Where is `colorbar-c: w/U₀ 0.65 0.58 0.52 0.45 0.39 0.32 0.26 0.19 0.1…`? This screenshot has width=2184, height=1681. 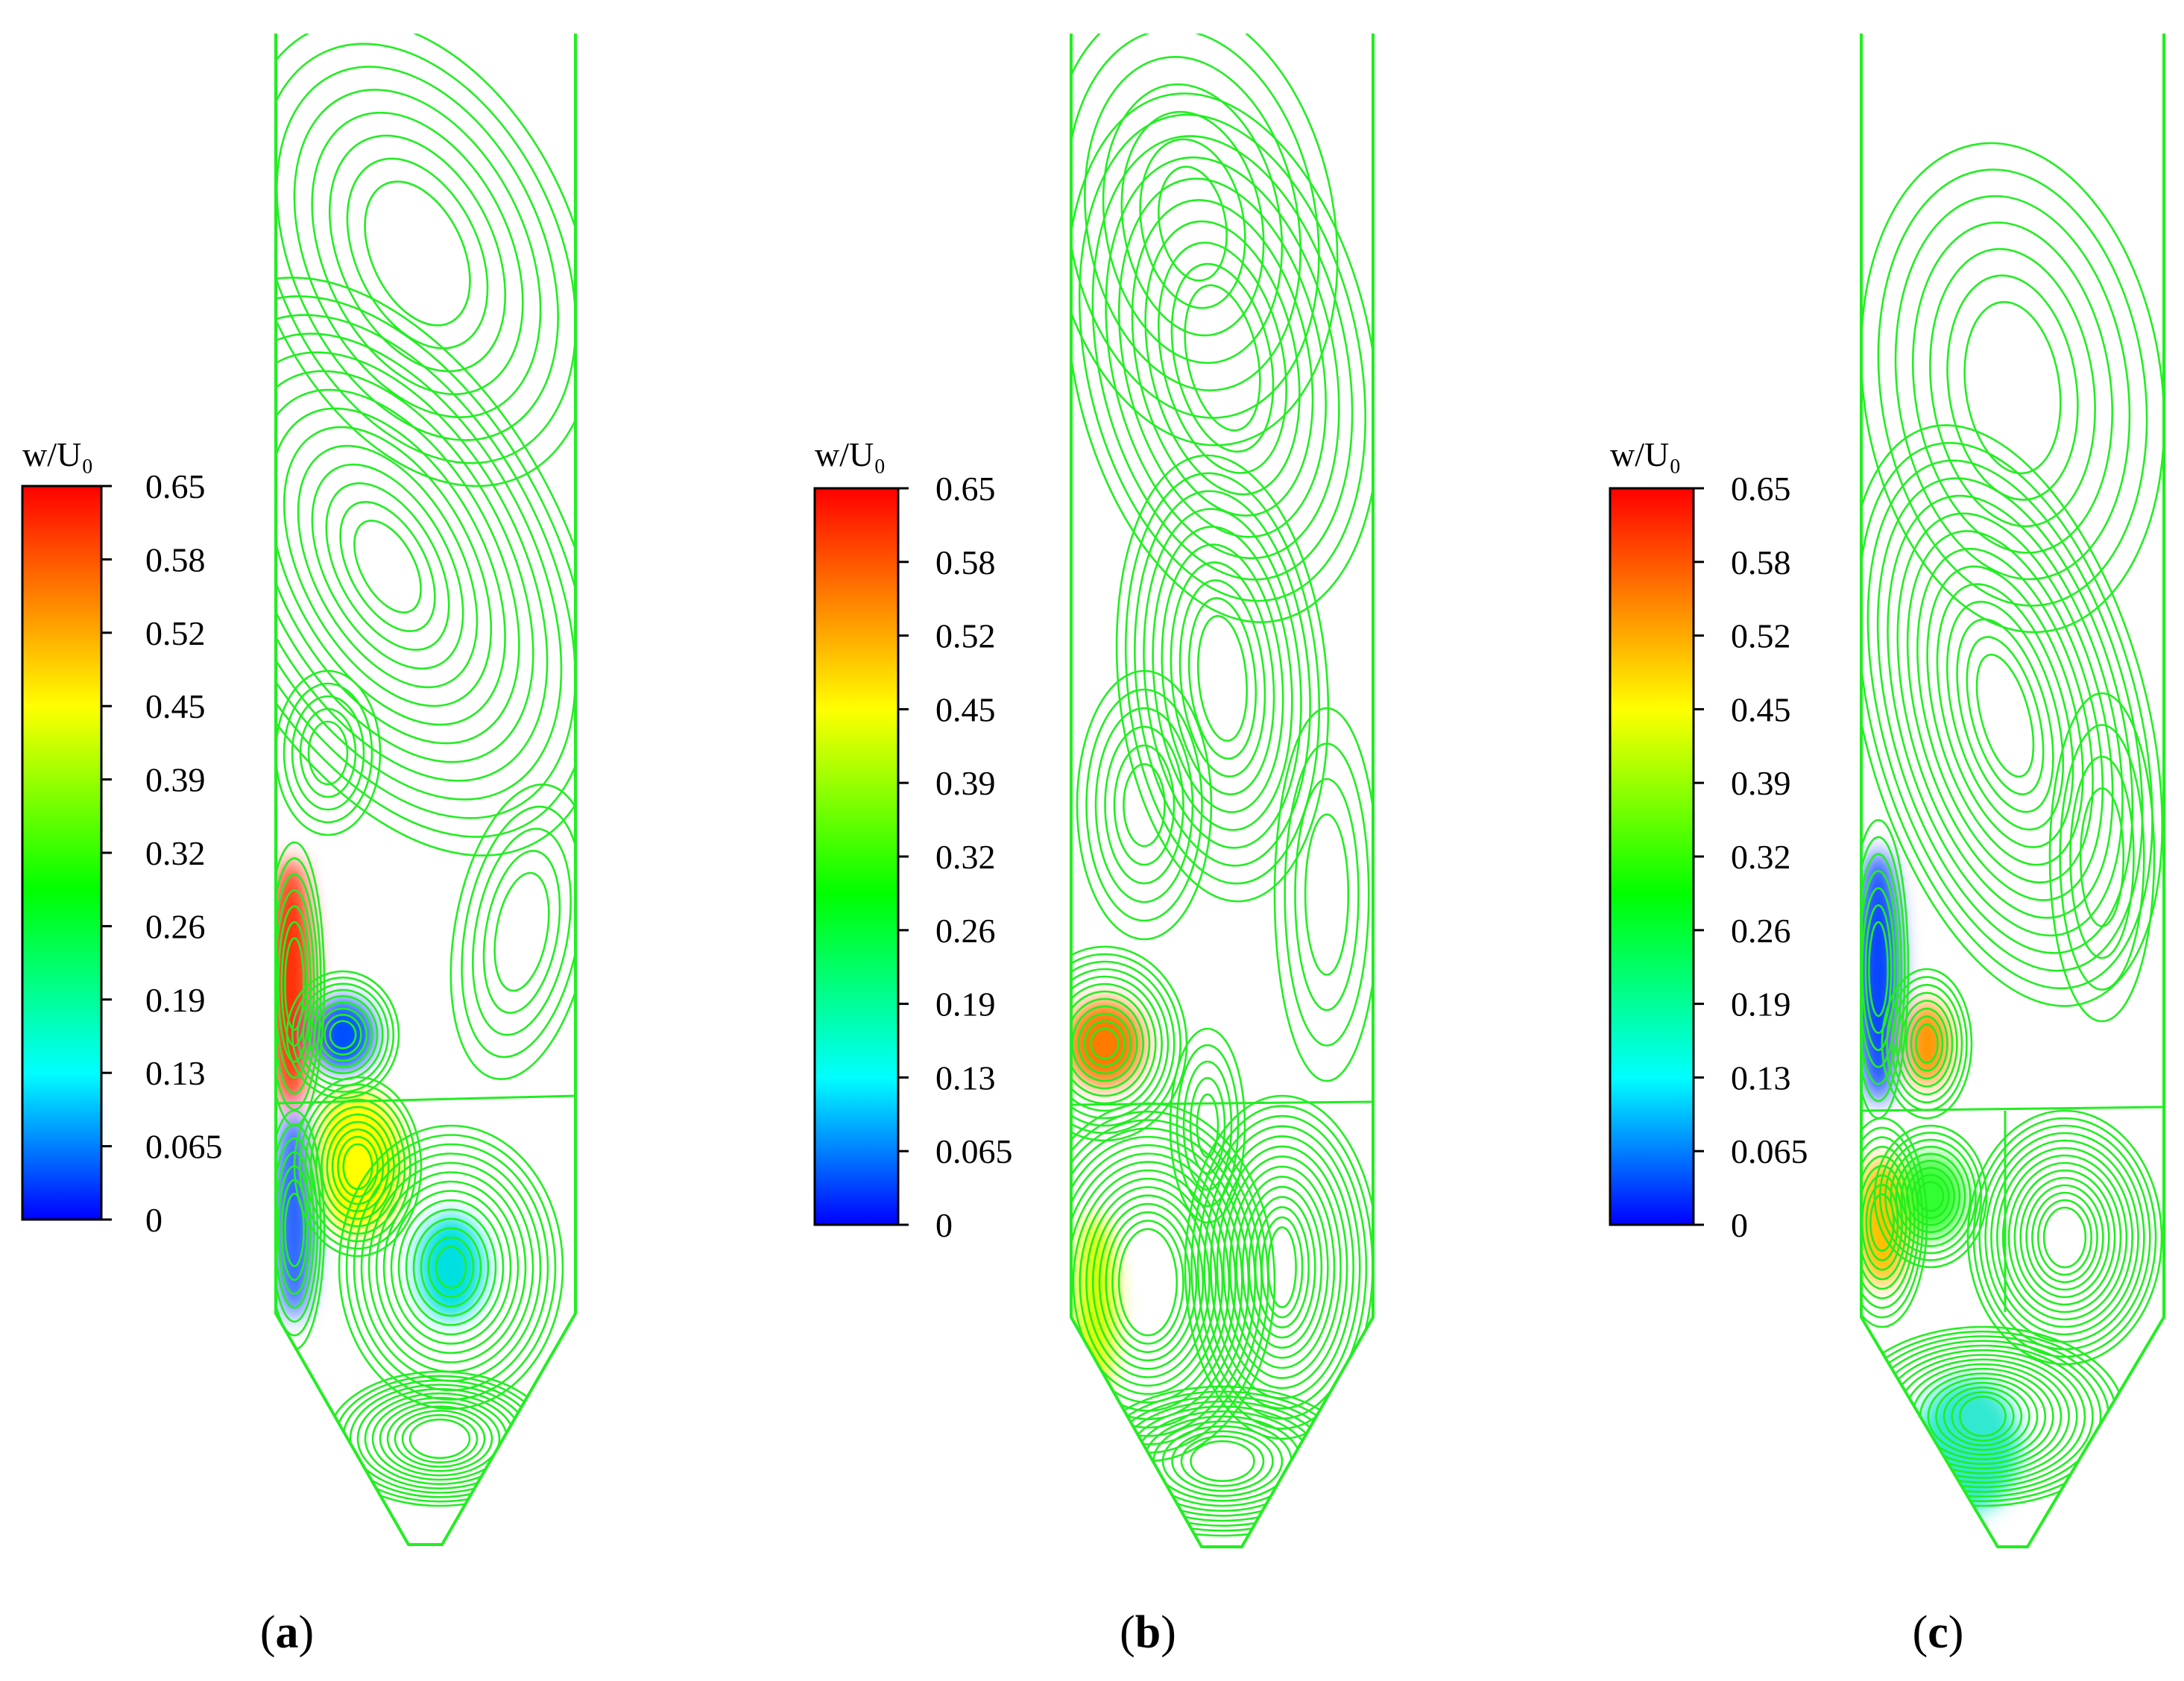 colorbar-c: w/U₀ 0.65 0.58 0.52 0.45 0.39 0.32 0.26 0.19 0.1… is located at coordinates (1708, 840).